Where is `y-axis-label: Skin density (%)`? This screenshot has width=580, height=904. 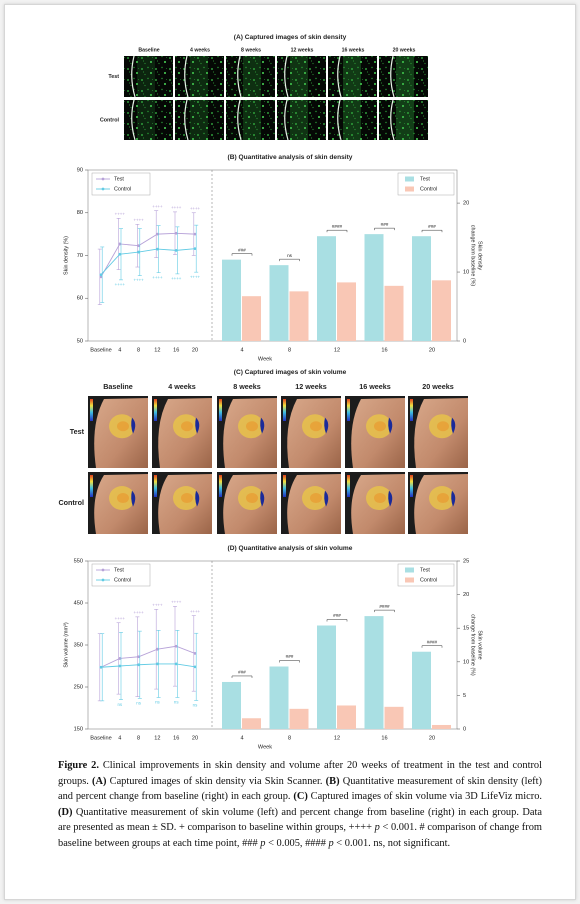 y-axis-label: Skin density (%) is located at coordinates (66, 255).